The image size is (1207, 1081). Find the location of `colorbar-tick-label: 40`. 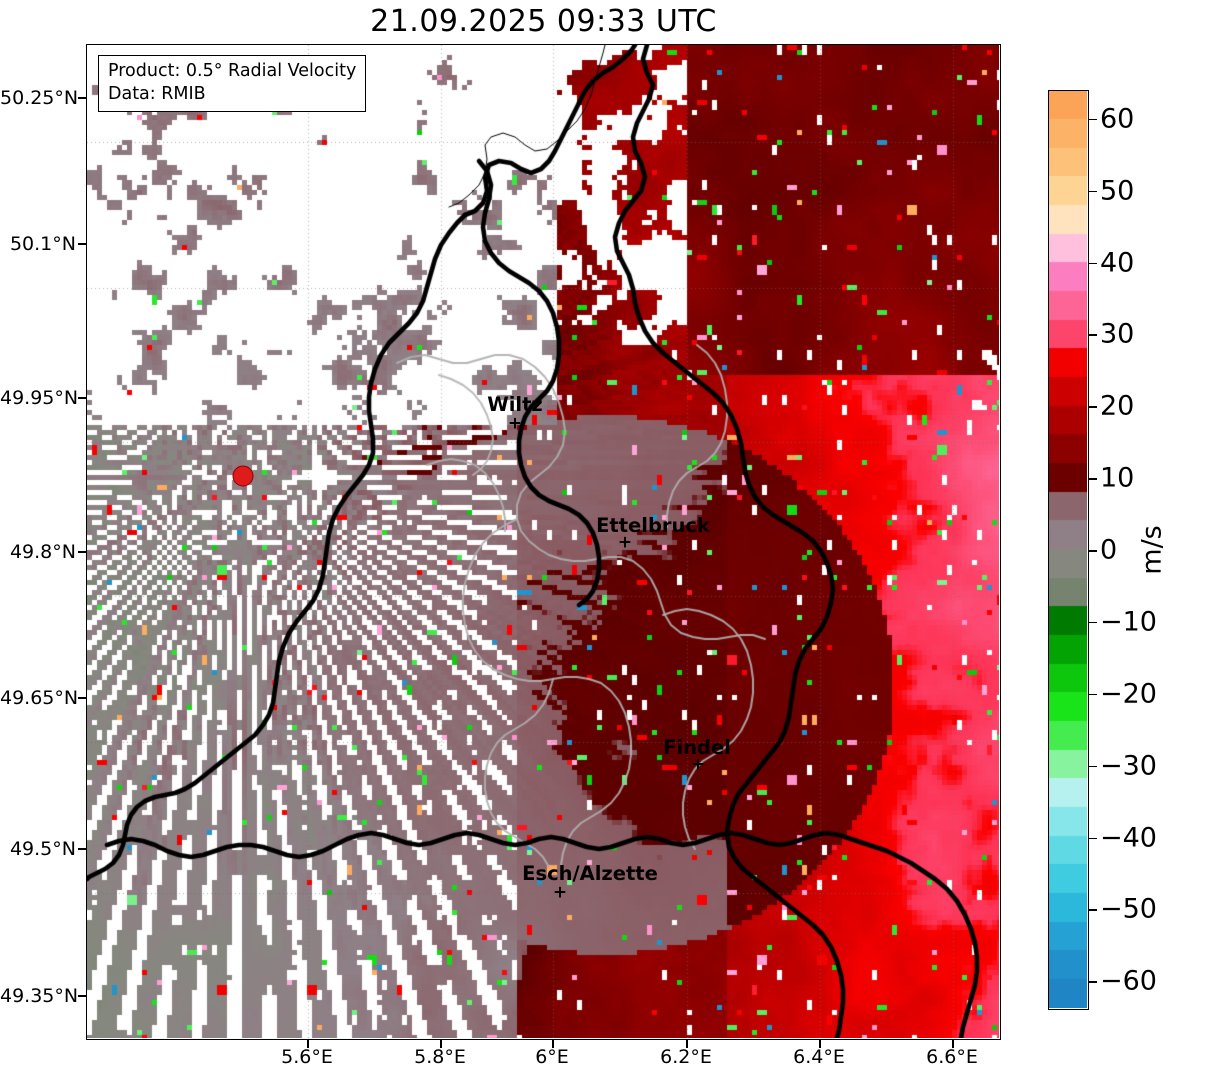

colorbar-tick-label: 40 is located at coordinates (1117, 262).